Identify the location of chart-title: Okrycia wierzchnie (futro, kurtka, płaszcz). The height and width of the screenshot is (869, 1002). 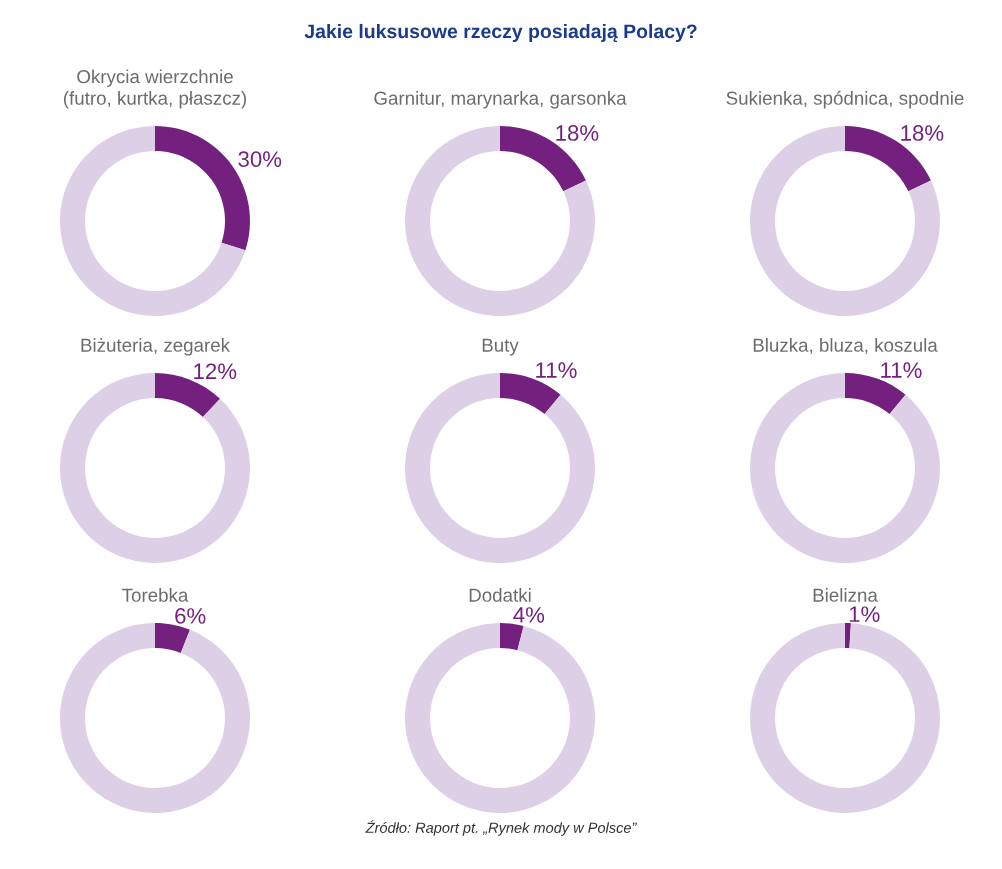
(155, 89).